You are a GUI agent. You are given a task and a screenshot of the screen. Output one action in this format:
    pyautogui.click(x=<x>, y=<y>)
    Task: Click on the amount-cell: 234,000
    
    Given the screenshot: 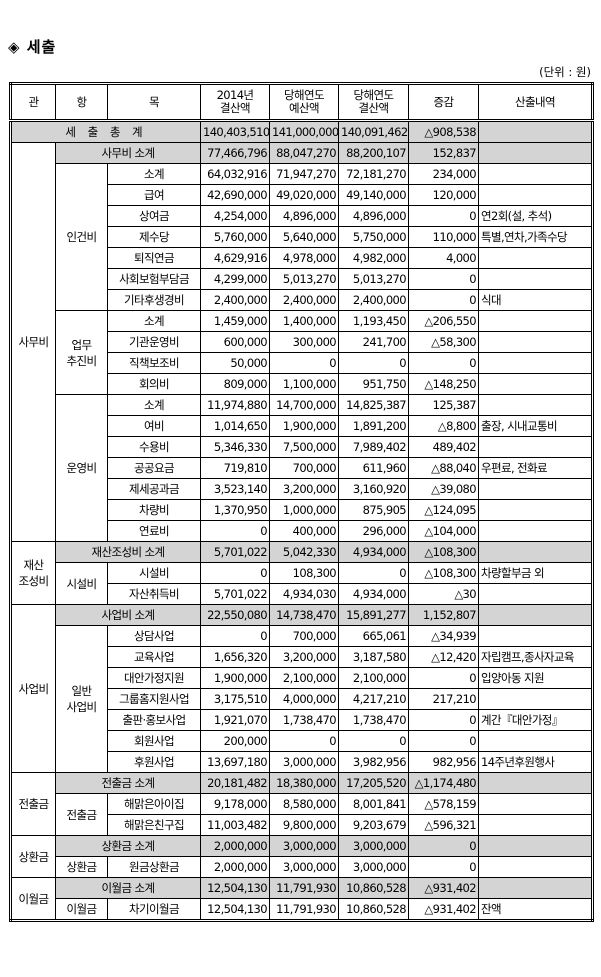 What is the action you would take?
    pyautogui.click(x=443, y=174)
    